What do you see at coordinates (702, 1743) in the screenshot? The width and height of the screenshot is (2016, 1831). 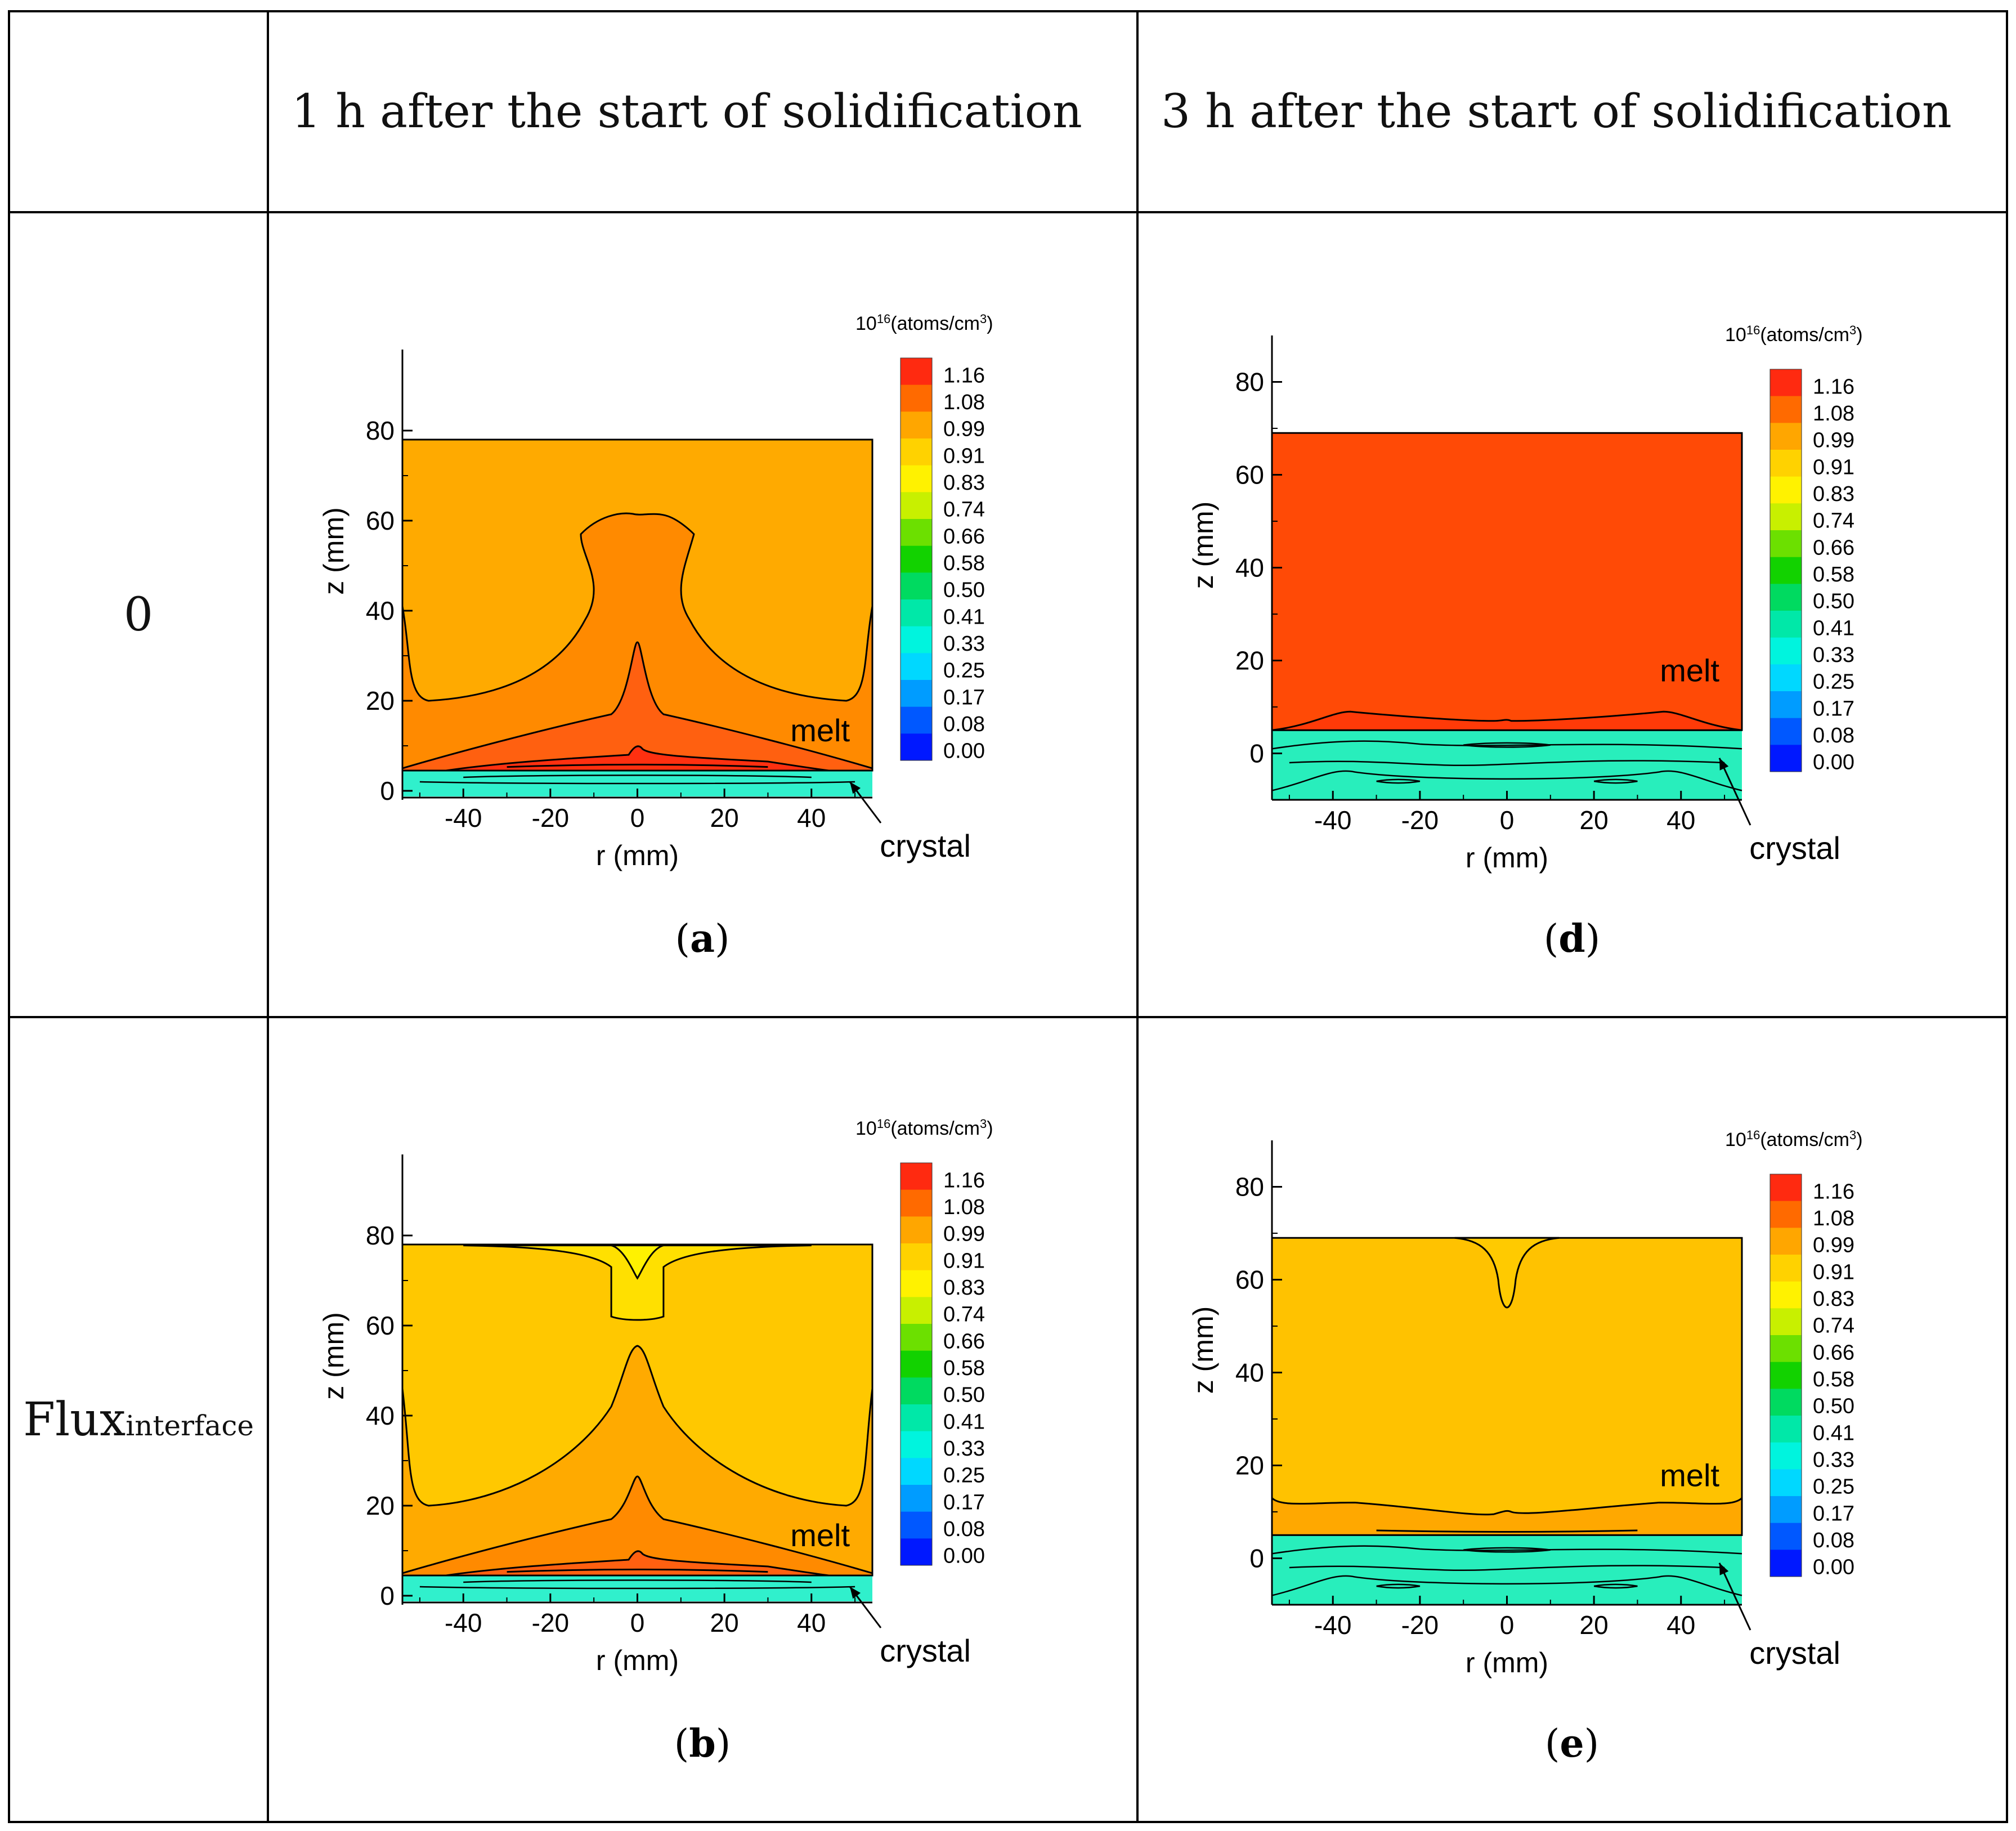 I see `panel-caption: (b)` at bounding box center [702, 1743].